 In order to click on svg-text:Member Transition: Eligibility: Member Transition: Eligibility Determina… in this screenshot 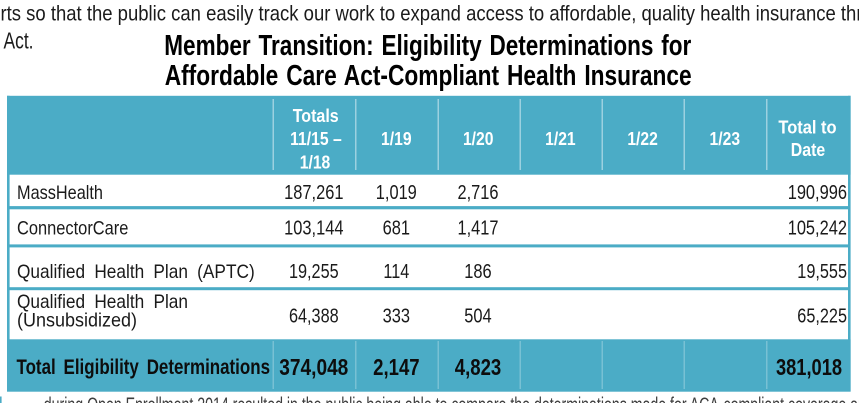, I will do `click(427, 46)`.